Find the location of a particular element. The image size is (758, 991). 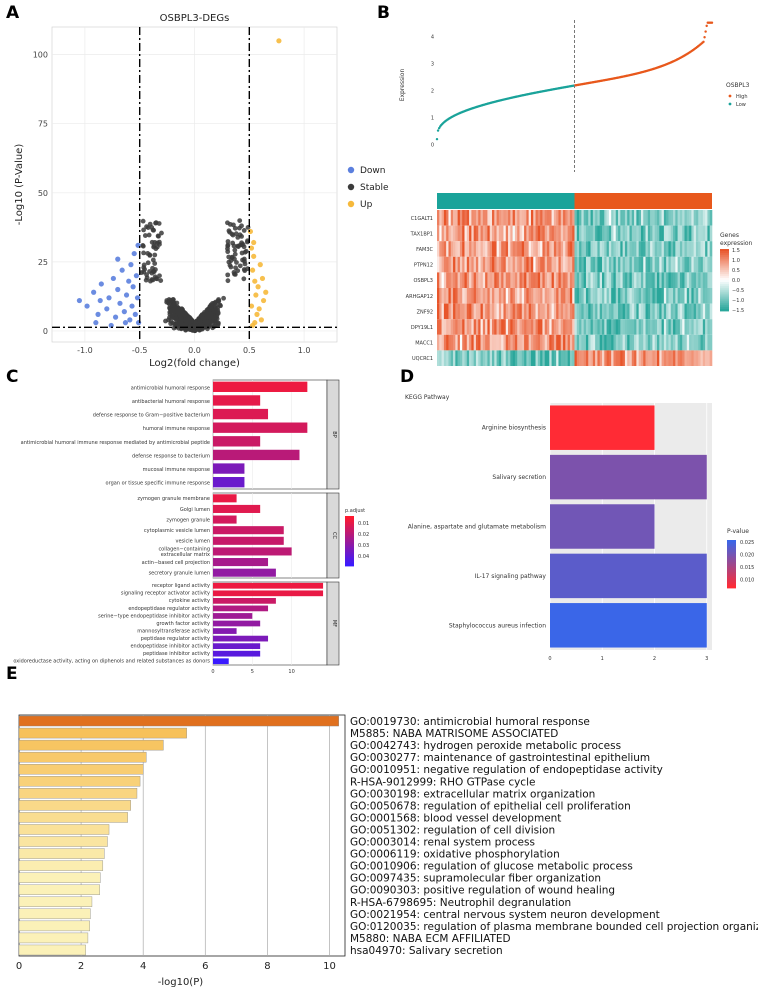

enrichment-bar is located at coordinates (178, 721).